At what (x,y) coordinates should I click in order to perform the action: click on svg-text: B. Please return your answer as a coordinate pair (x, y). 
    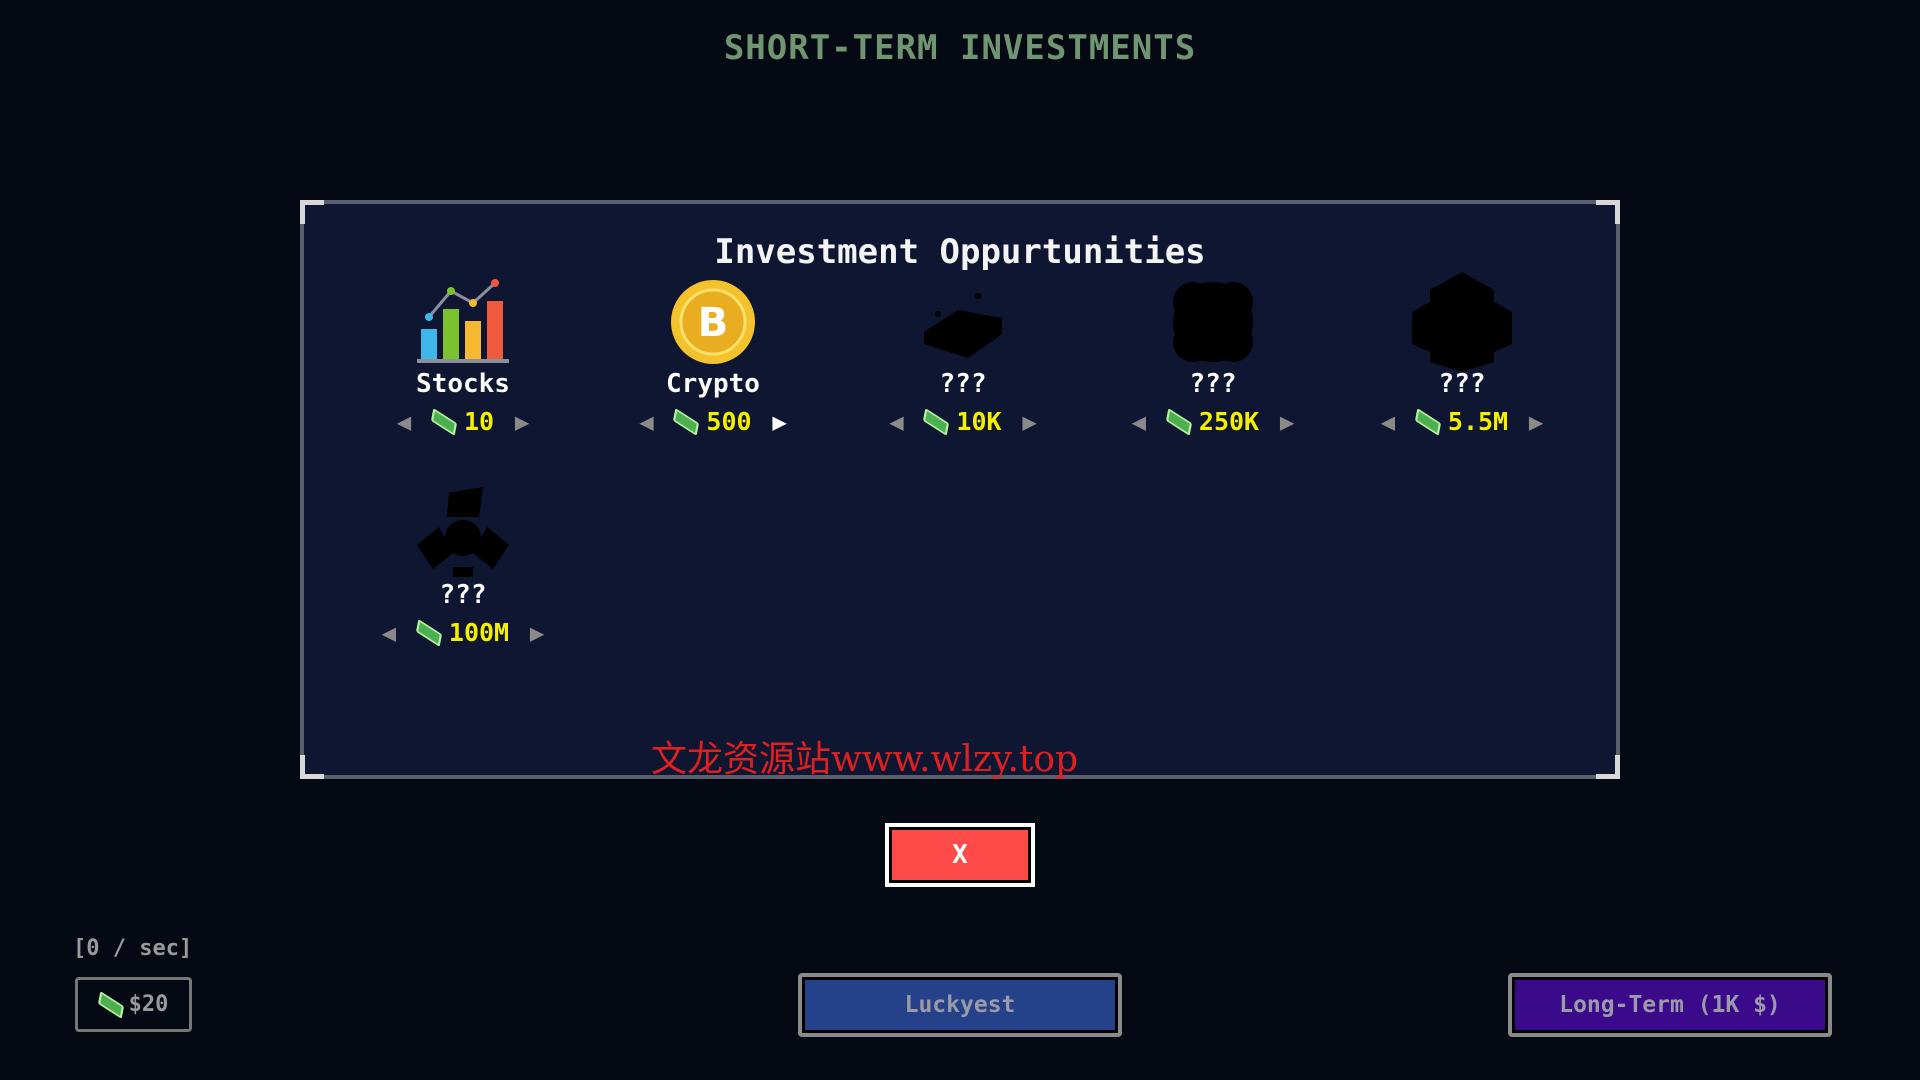
    Looking at the image, I should click on (713, 323).